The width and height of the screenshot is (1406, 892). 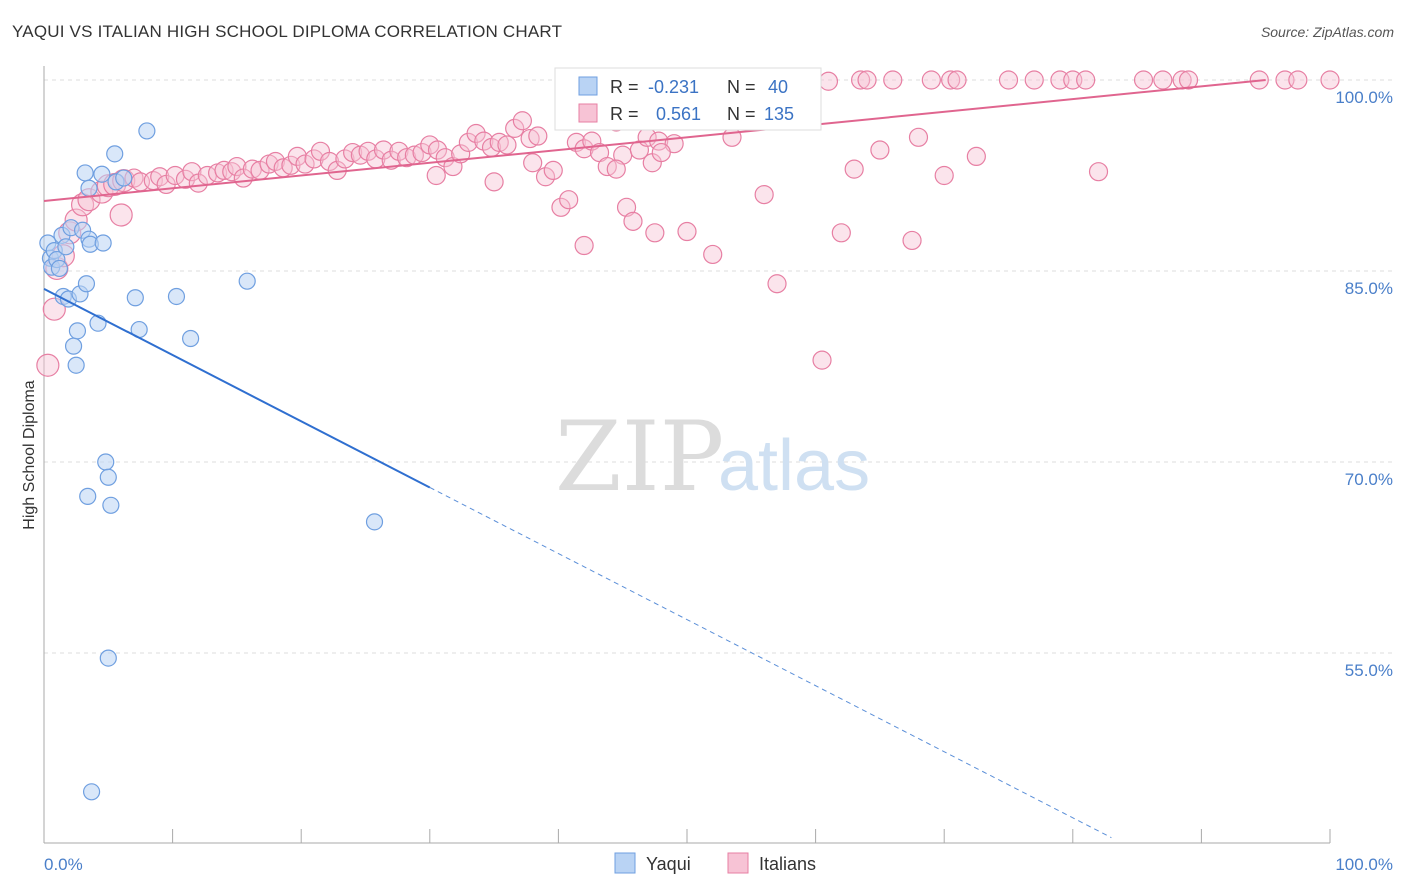 I want to click on legend-yaqui-label: Yaqui, so click(x=668, y=864).